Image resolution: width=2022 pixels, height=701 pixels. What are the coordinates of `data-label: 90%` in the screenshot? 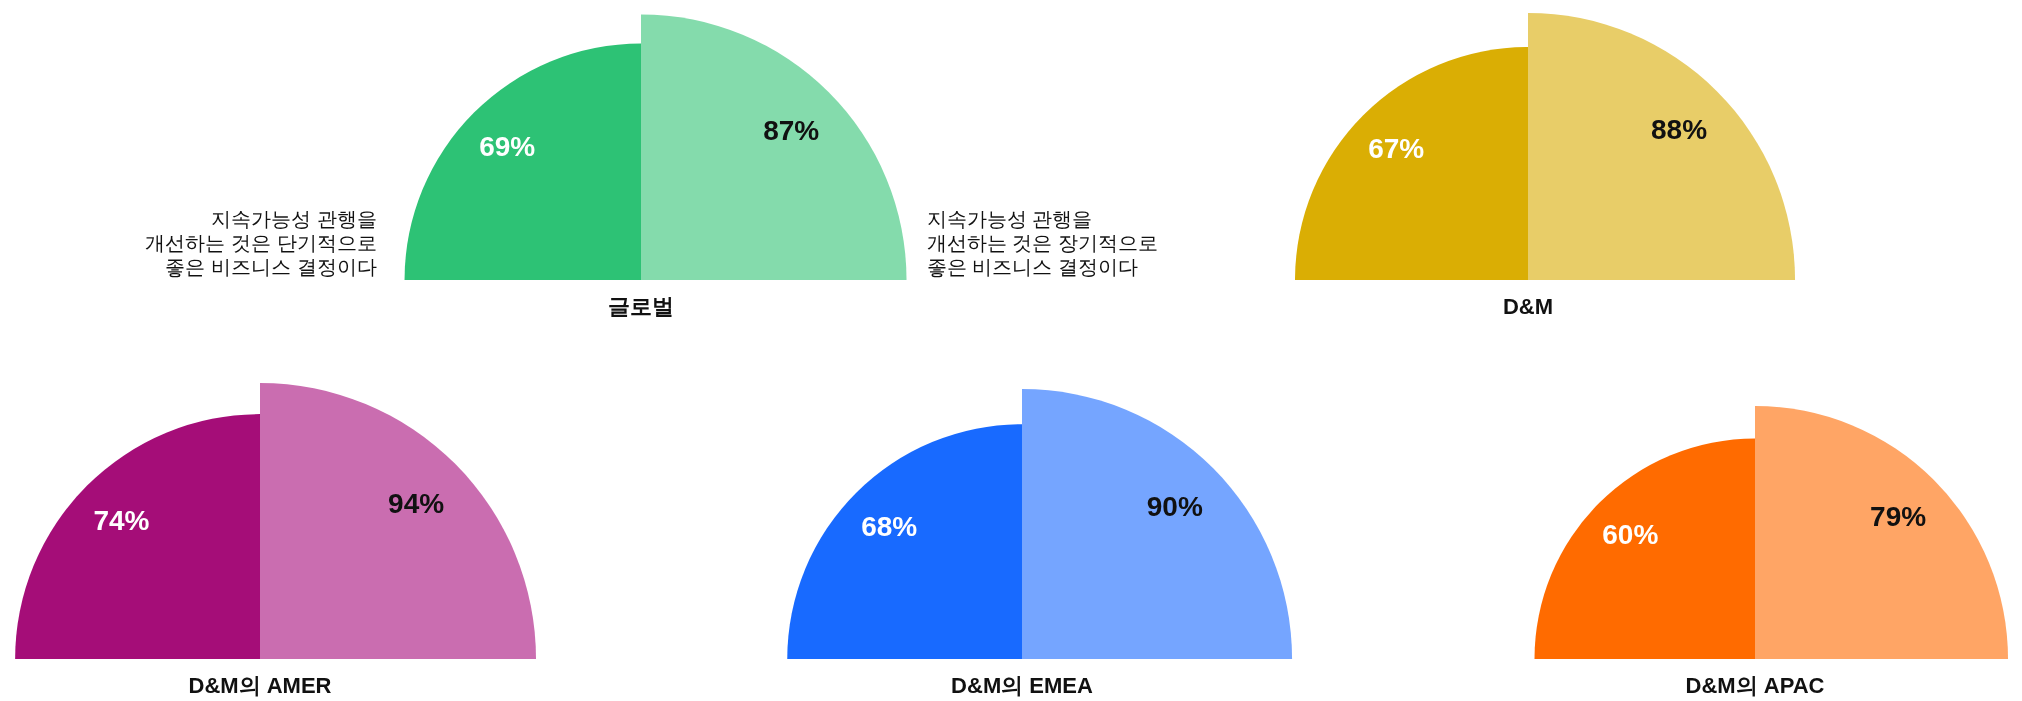 It's located at (1174, 506).